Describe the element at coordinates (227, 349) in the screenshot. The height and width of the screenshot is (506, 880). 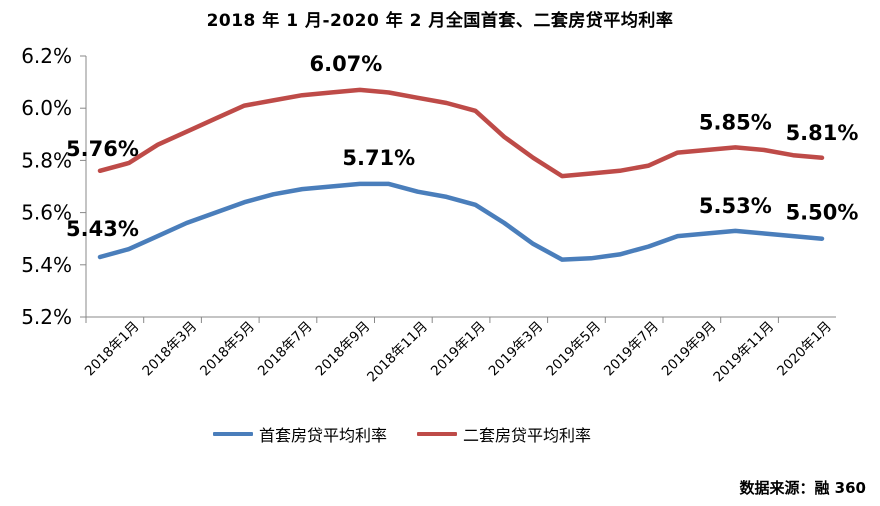
I see `x-tick-label: 2018年5月` at that location.